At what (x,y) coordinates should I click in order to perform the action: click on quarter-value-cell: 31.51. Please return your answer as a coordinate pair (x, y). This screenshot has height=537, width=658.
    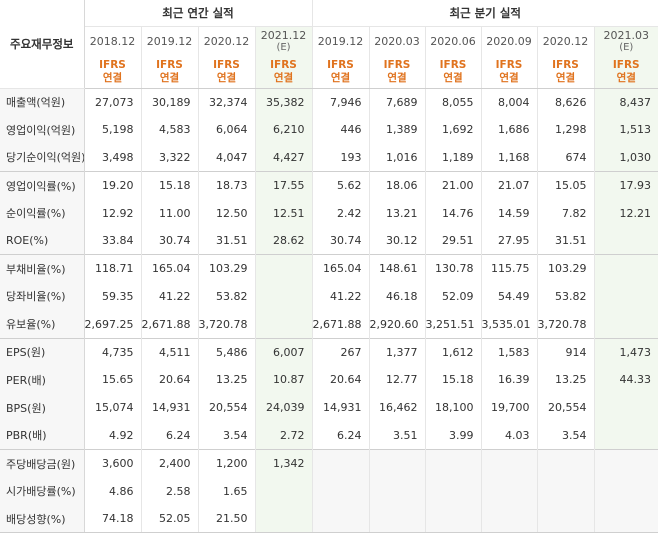
    Looking at the image, I should click on (566, 240).